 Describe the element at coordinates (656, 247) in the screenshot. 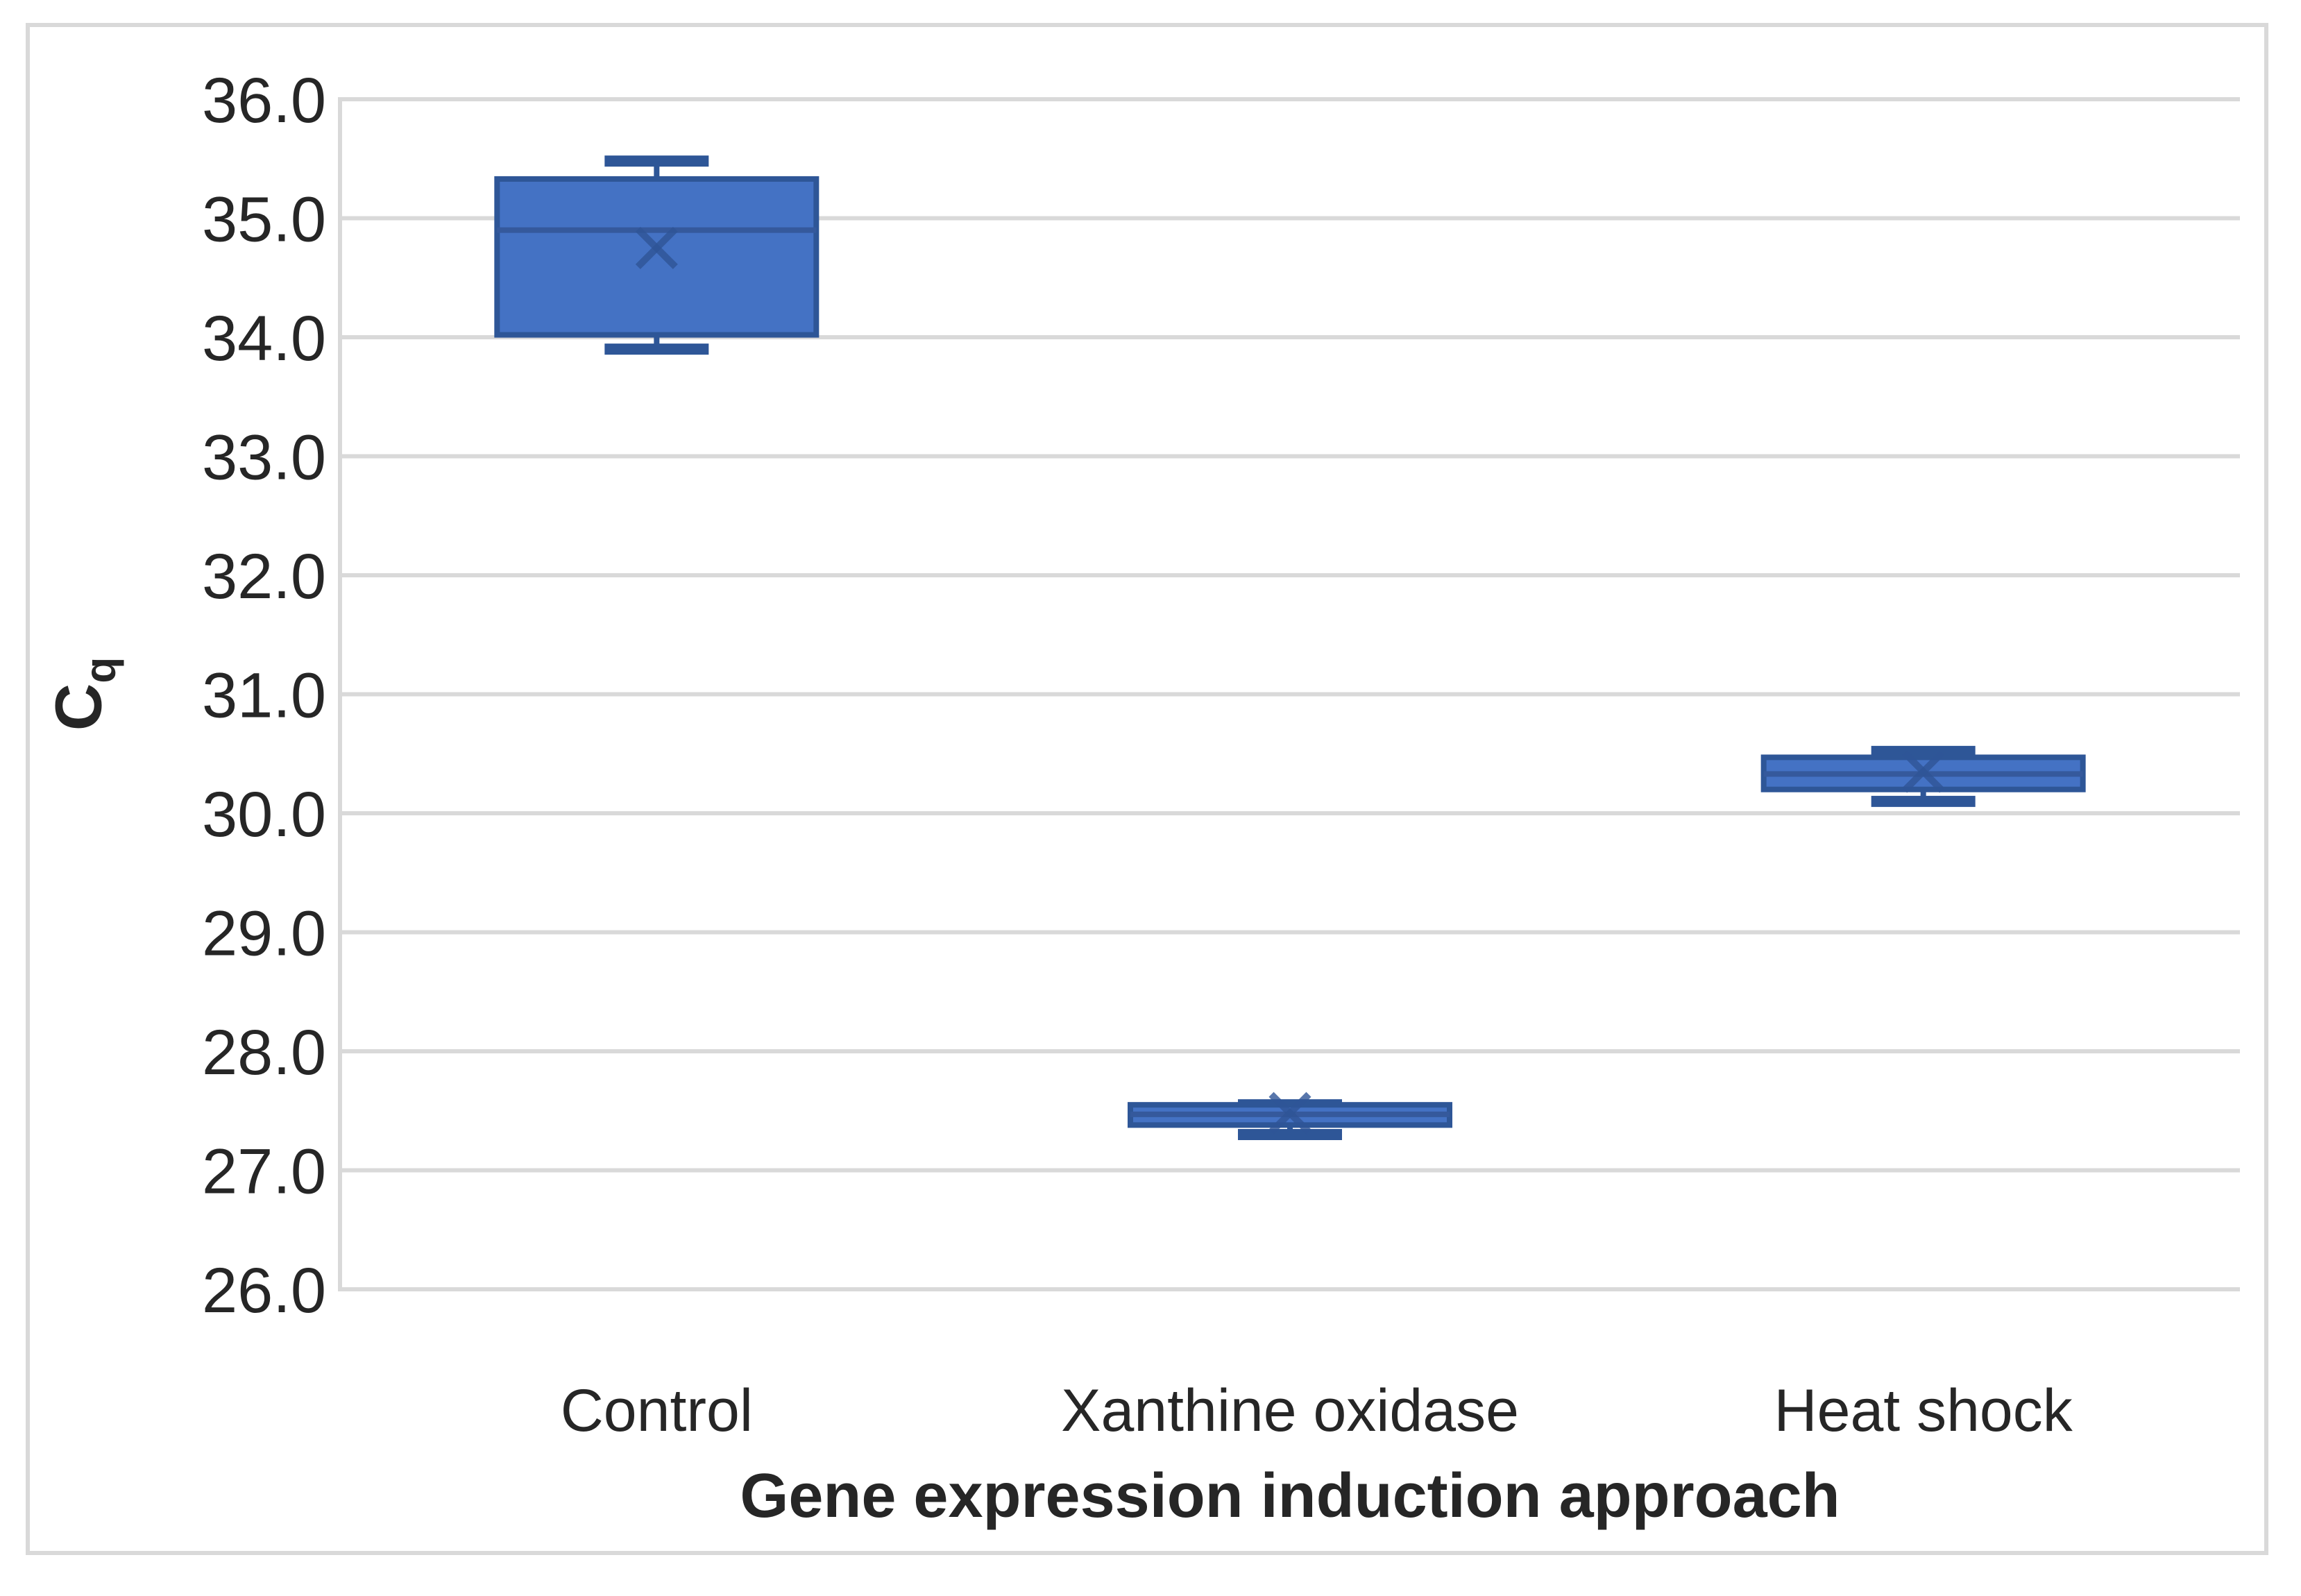

I see `mean-marker-control` at that location.